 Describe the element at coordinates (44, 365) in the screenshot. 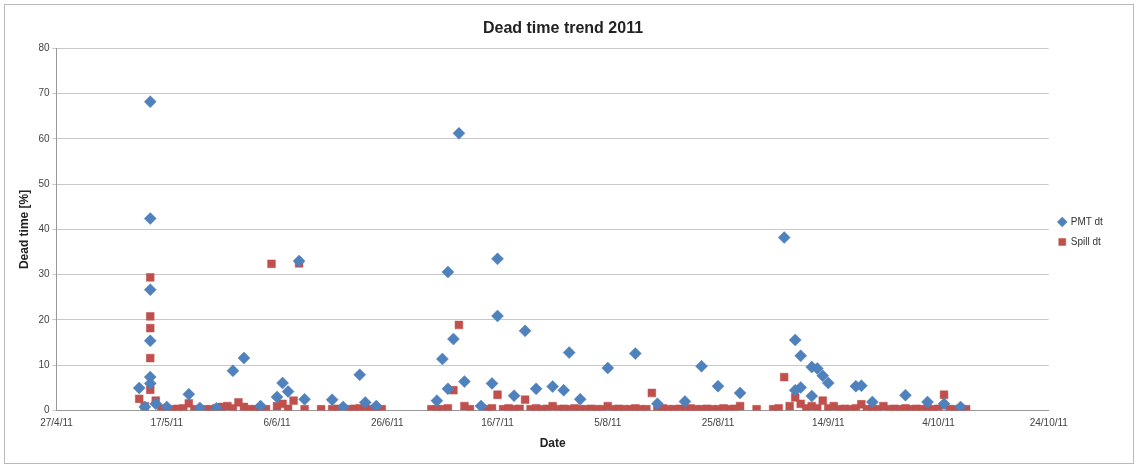

I see `y-tick-label: 10` at that location.